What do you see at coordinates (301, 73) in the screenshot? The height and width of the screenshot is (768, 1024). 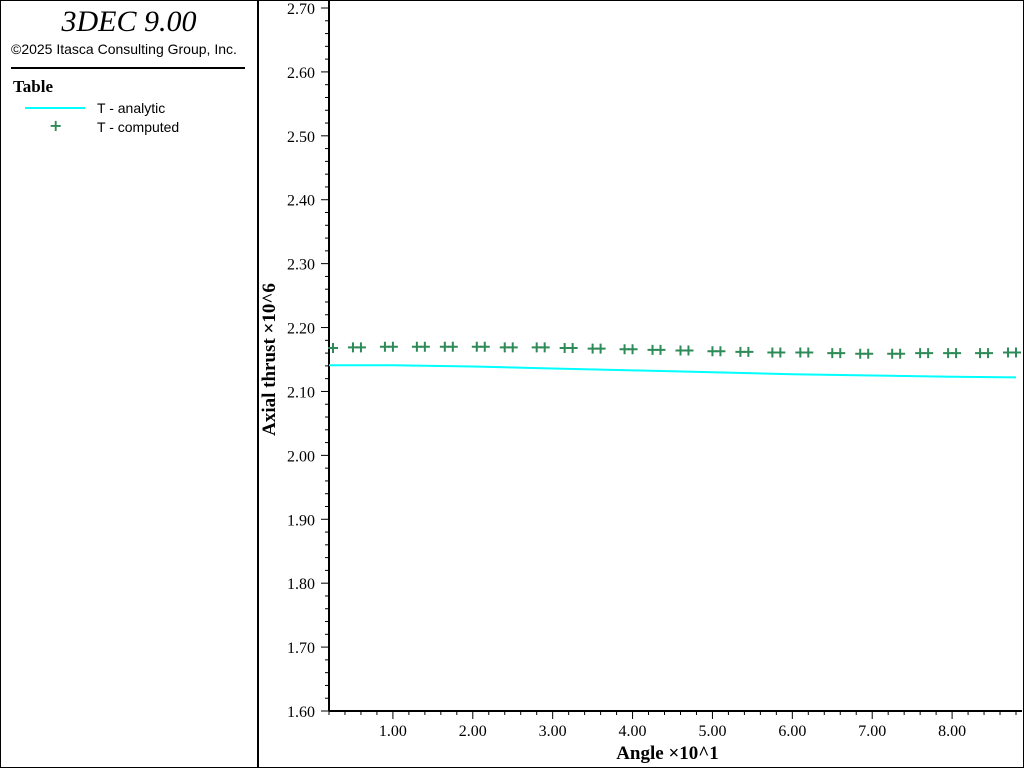 I see `y-tick-label: 2.60` at bounding box center [301, 73].